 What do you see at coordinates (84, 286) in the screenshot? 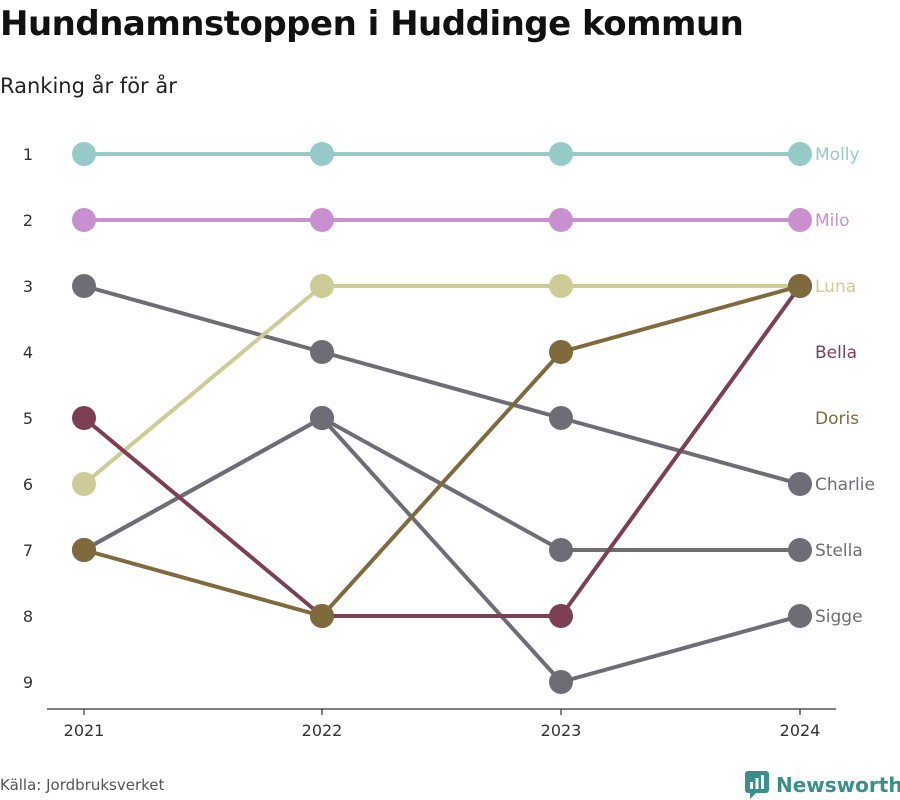
I see `point-charlie-2021` at bounding box center [84, 286].